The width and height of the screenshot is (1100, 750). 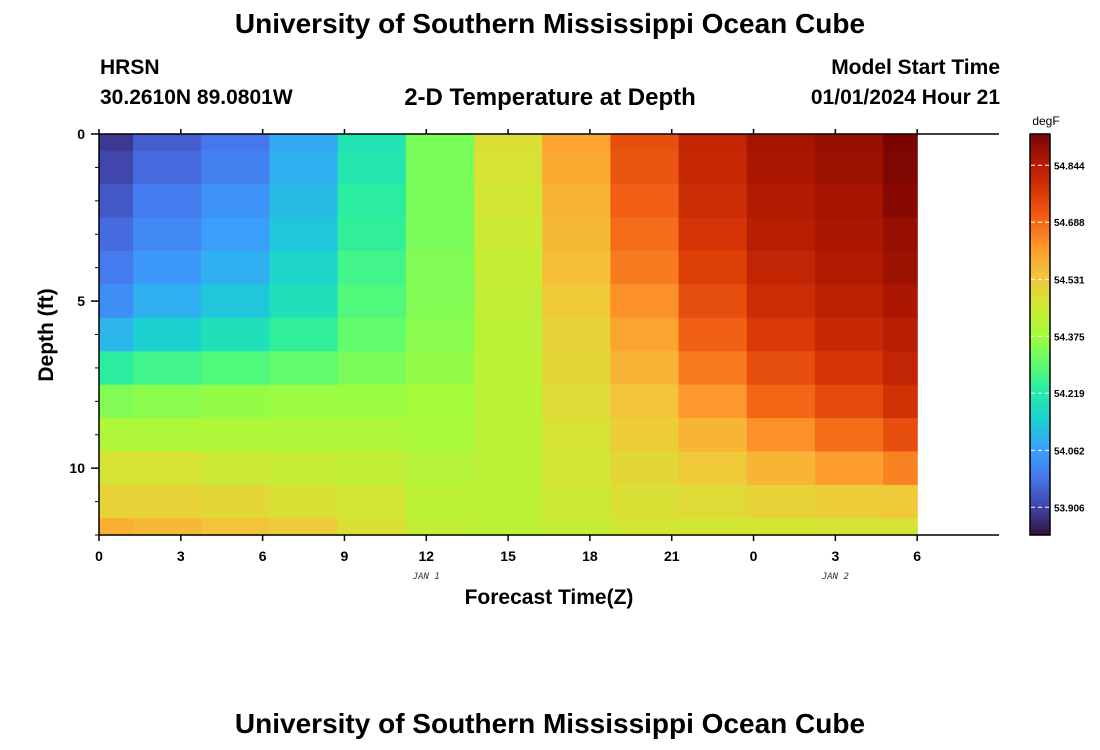 I want to click on chart-subtitle: 2-D Temperature at Depth, so click(x=550, y=97).